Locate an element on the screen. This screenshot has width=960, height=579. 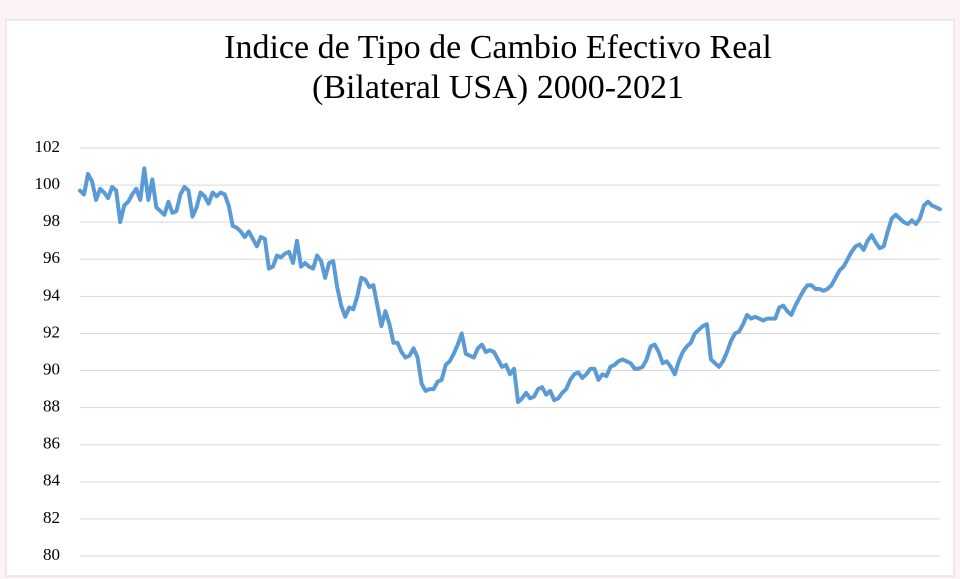
y-tick-label: 80 is located at coordinates (51, 554).